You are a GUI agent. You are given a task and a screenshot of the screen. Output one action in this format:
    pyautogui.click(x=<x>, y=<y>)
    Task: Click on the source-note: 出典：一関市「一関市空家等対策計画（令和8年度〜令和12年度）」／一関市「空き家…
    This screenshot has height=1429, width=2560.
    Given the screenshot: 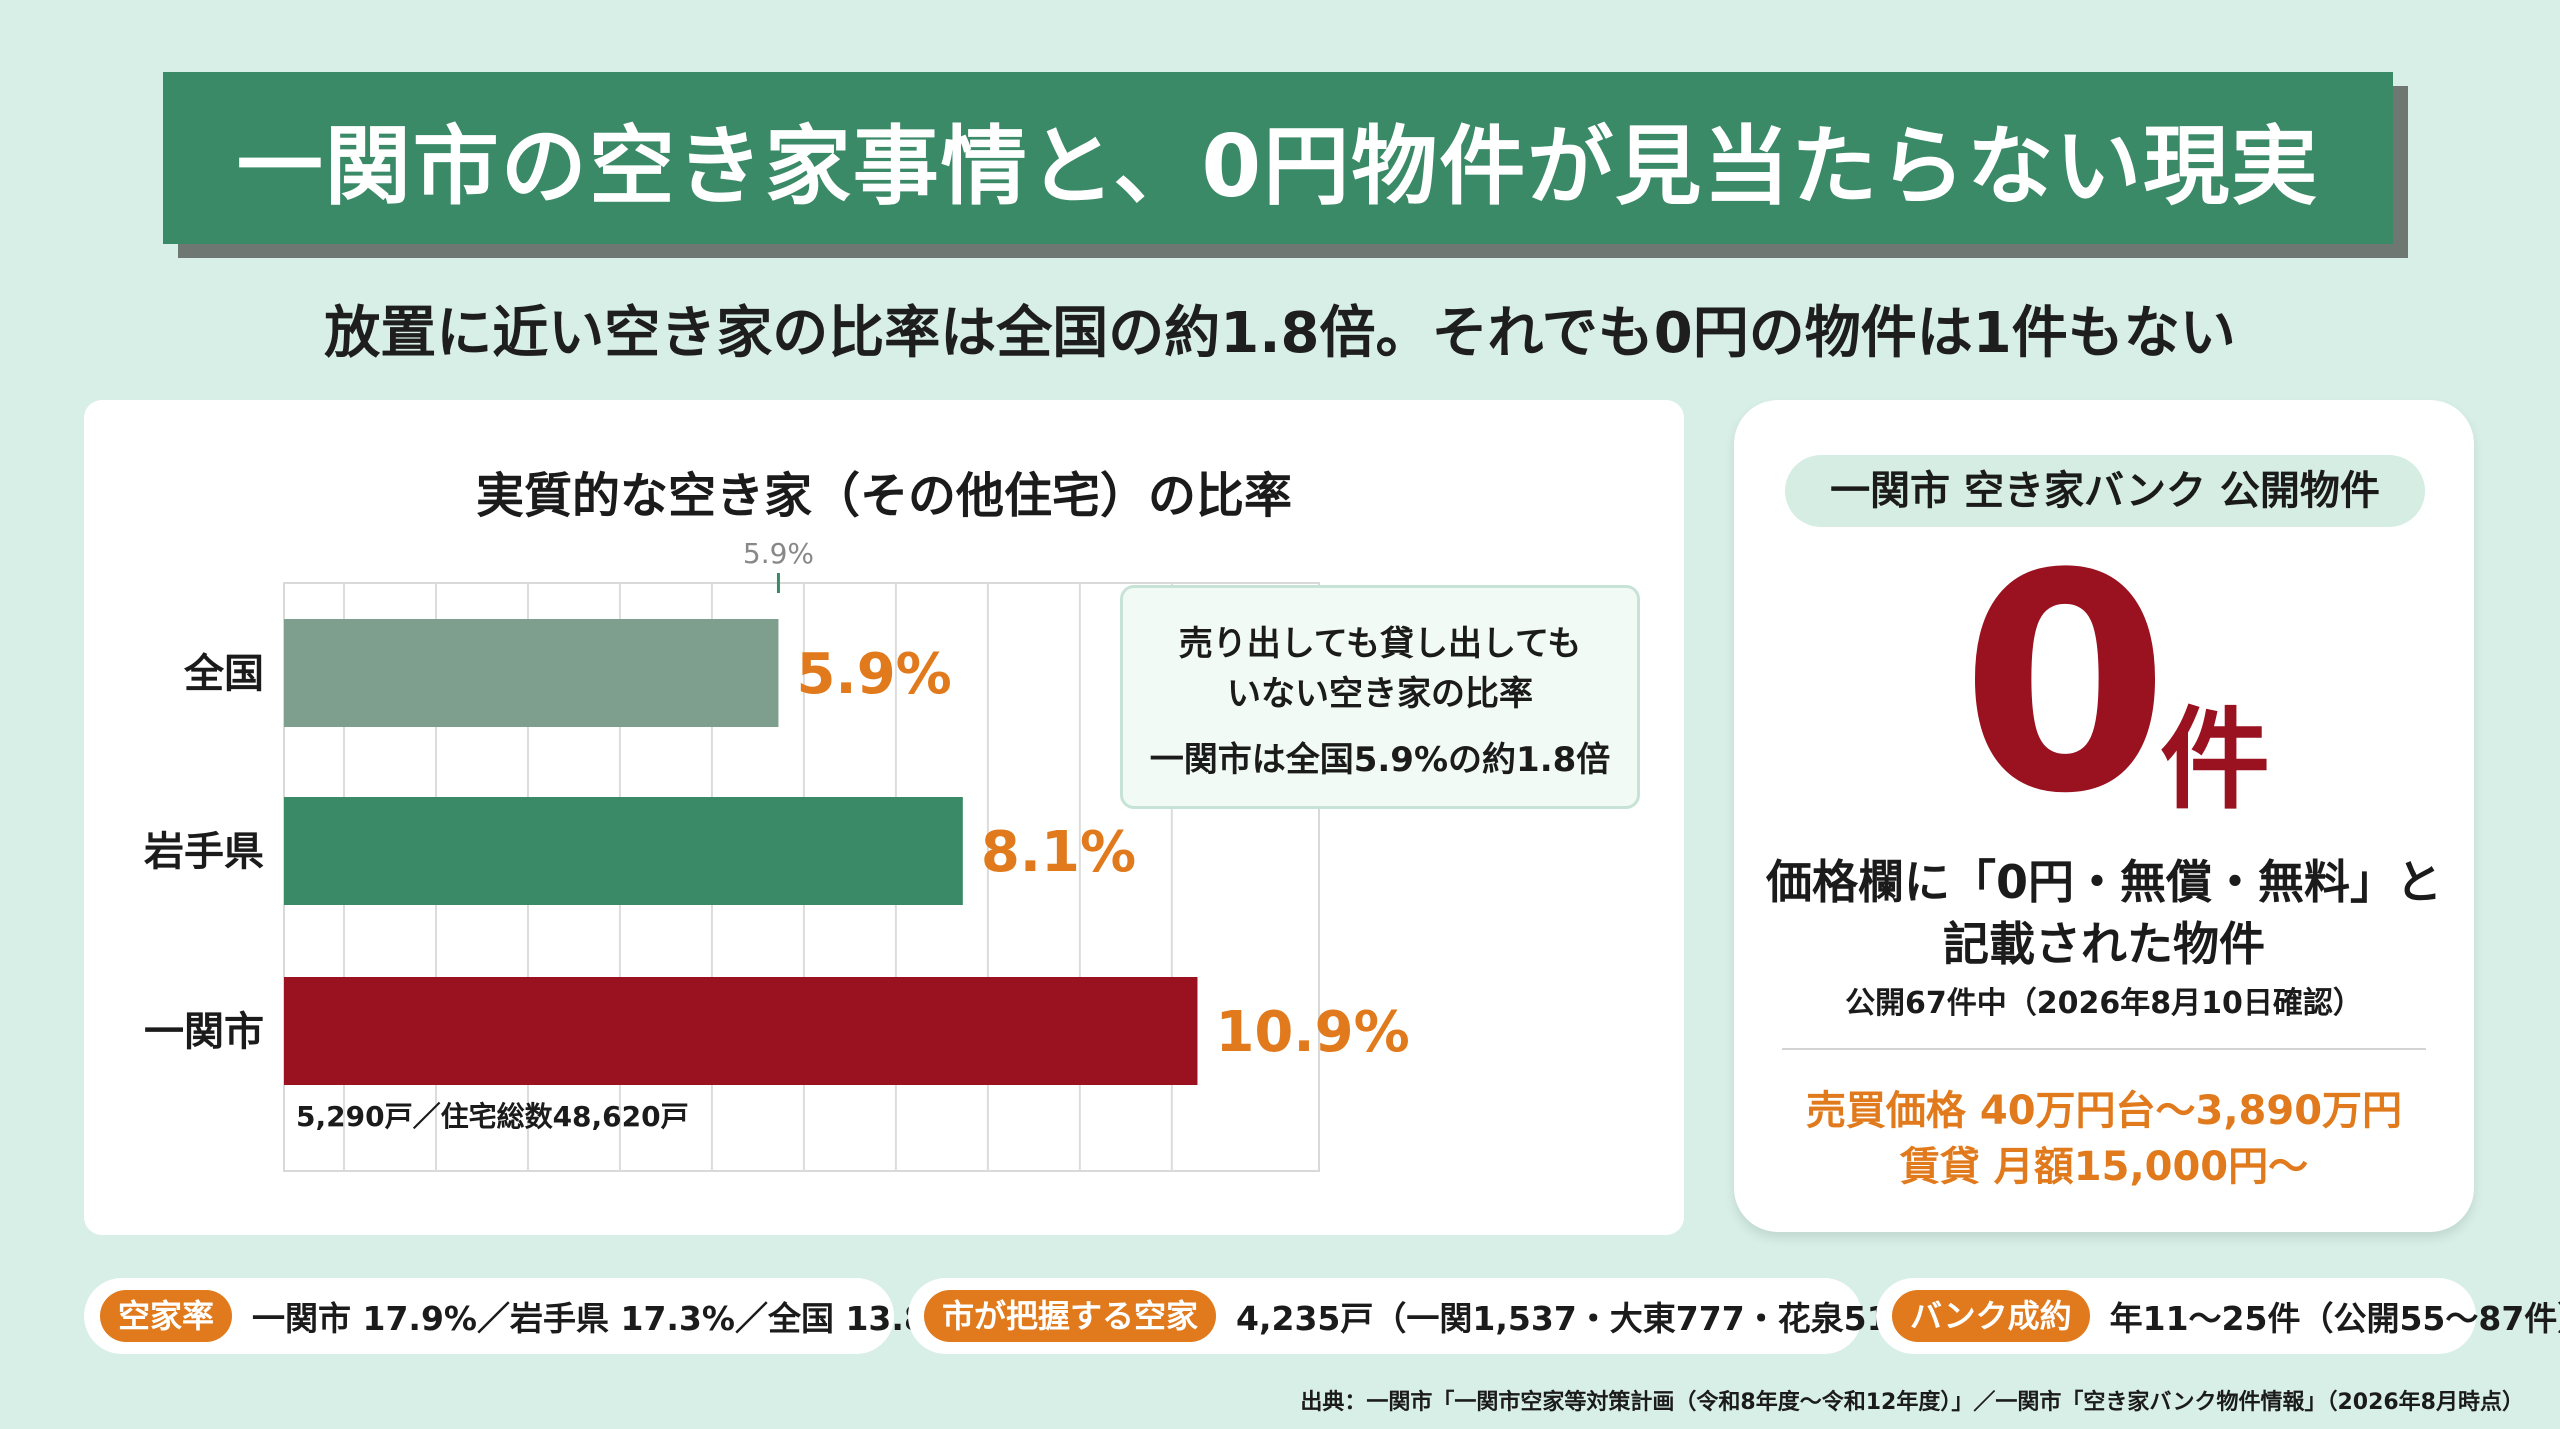 What is the action you would take?
    pyautogui.click(x=1912, y=1402)
    